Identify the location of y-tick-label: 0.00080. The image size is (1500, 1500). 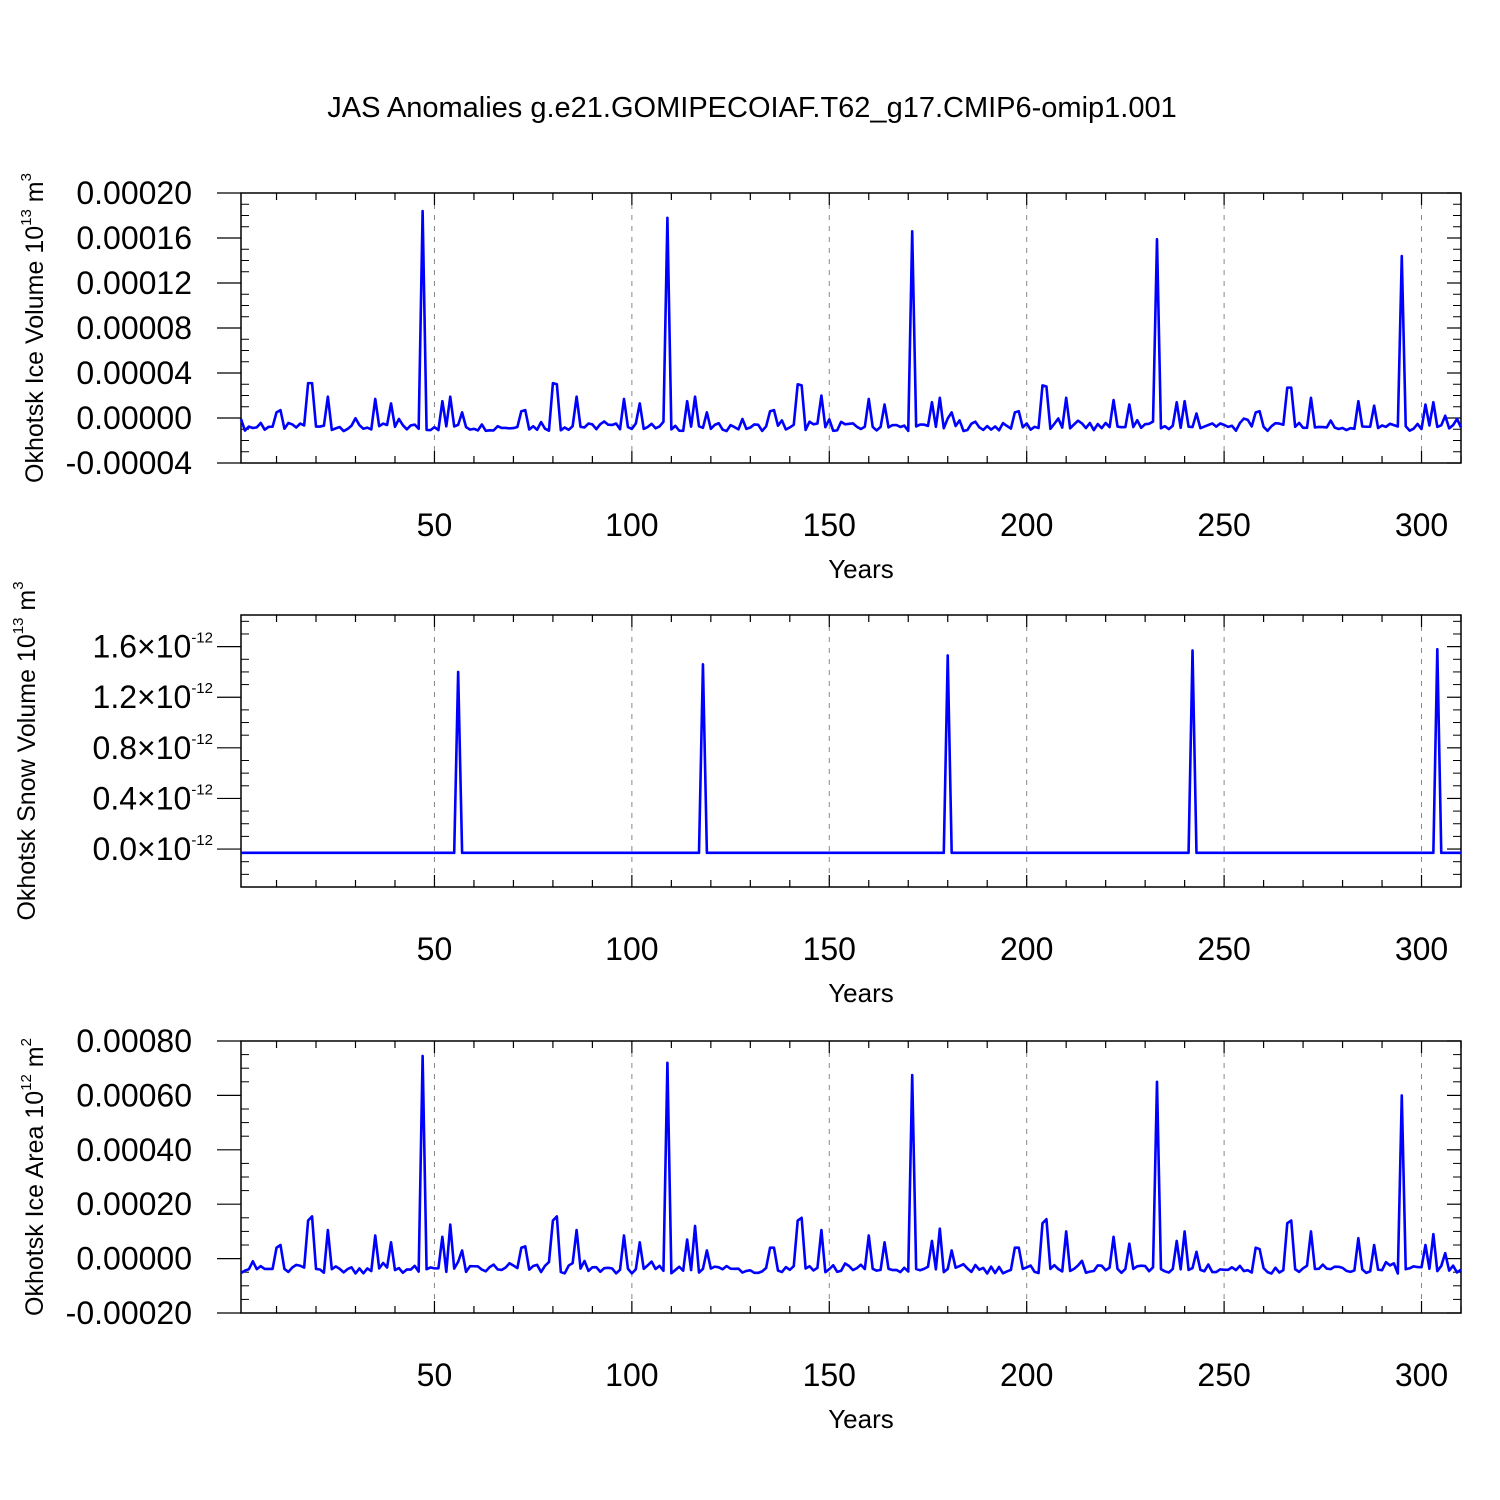
(134, 1041).